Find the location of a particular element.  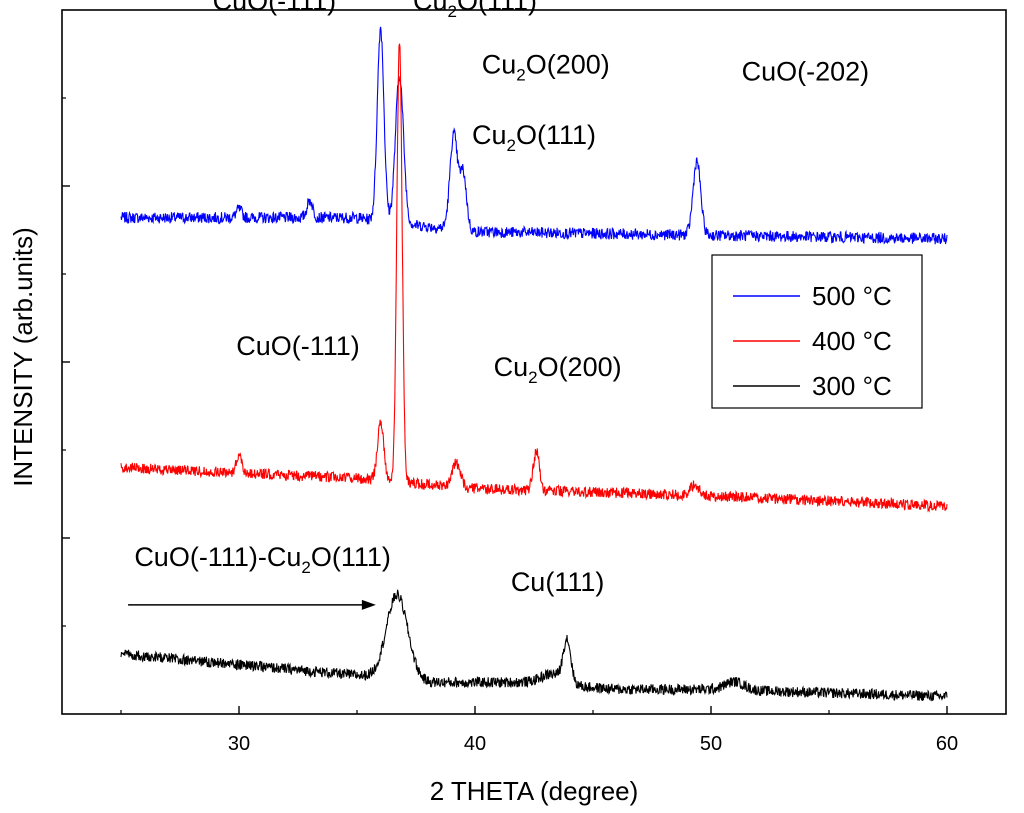

peak-annotation-2: Cu2O(200) is located at coordinates (546, 66).